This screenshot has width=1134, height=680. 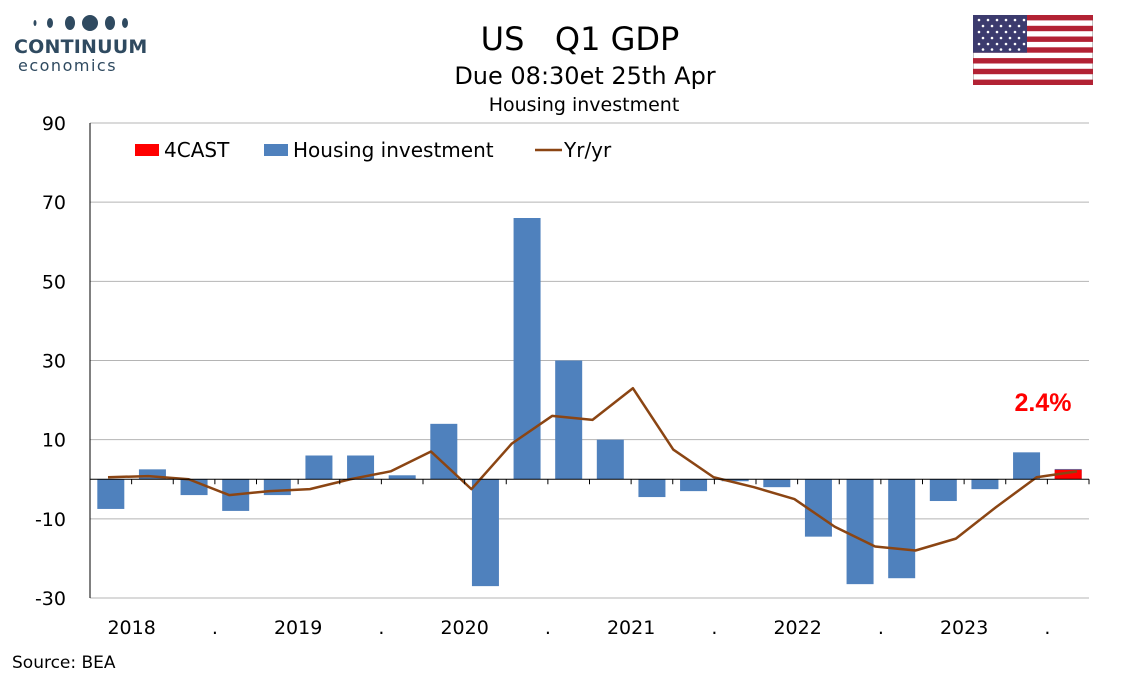 What do you see at coordinates (276, 150) in the screenshot?
I see `legend-swatch-housing` at bounding box center [276, 150].